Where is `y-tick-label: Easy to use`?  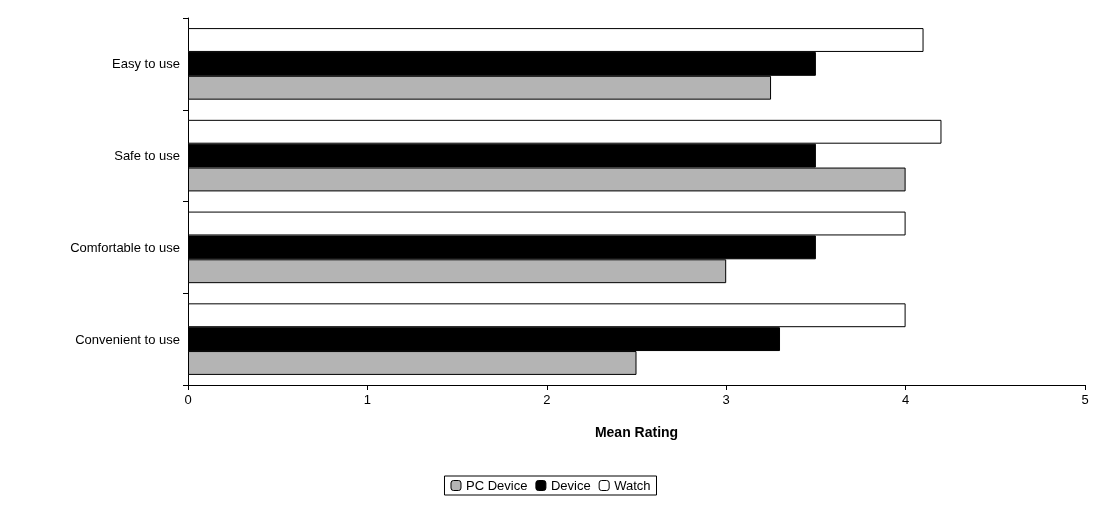 y-tick-label: Easy to use is located at coordinates (146, 64).